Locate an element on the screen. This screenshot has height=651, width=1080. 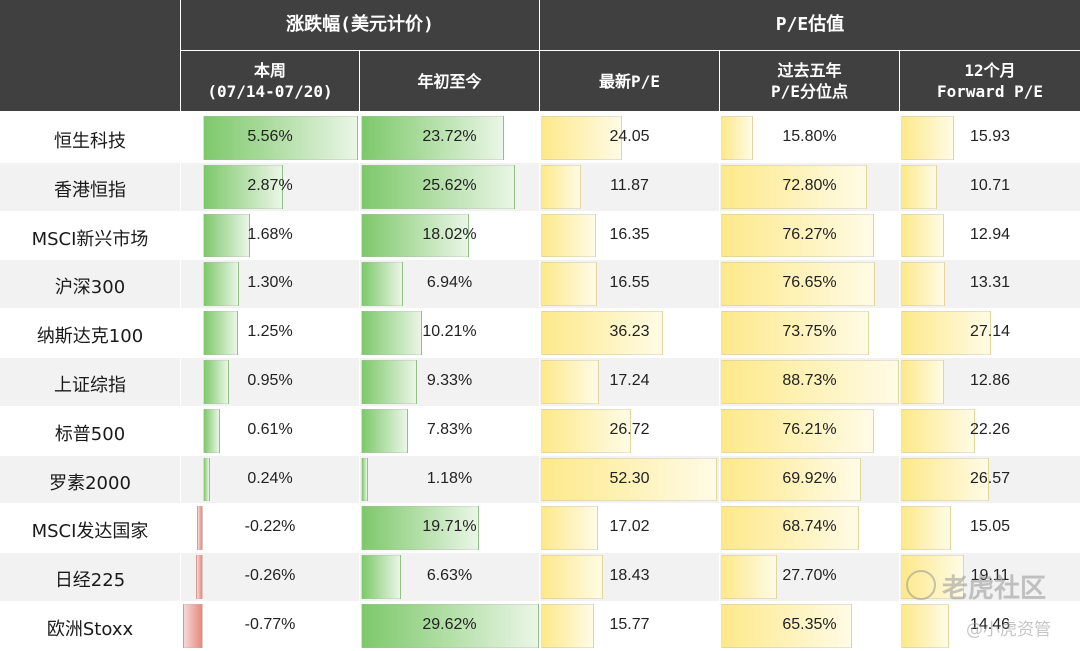
row-index-name: MSCI发达国家 is located at coordinates (90, 532).